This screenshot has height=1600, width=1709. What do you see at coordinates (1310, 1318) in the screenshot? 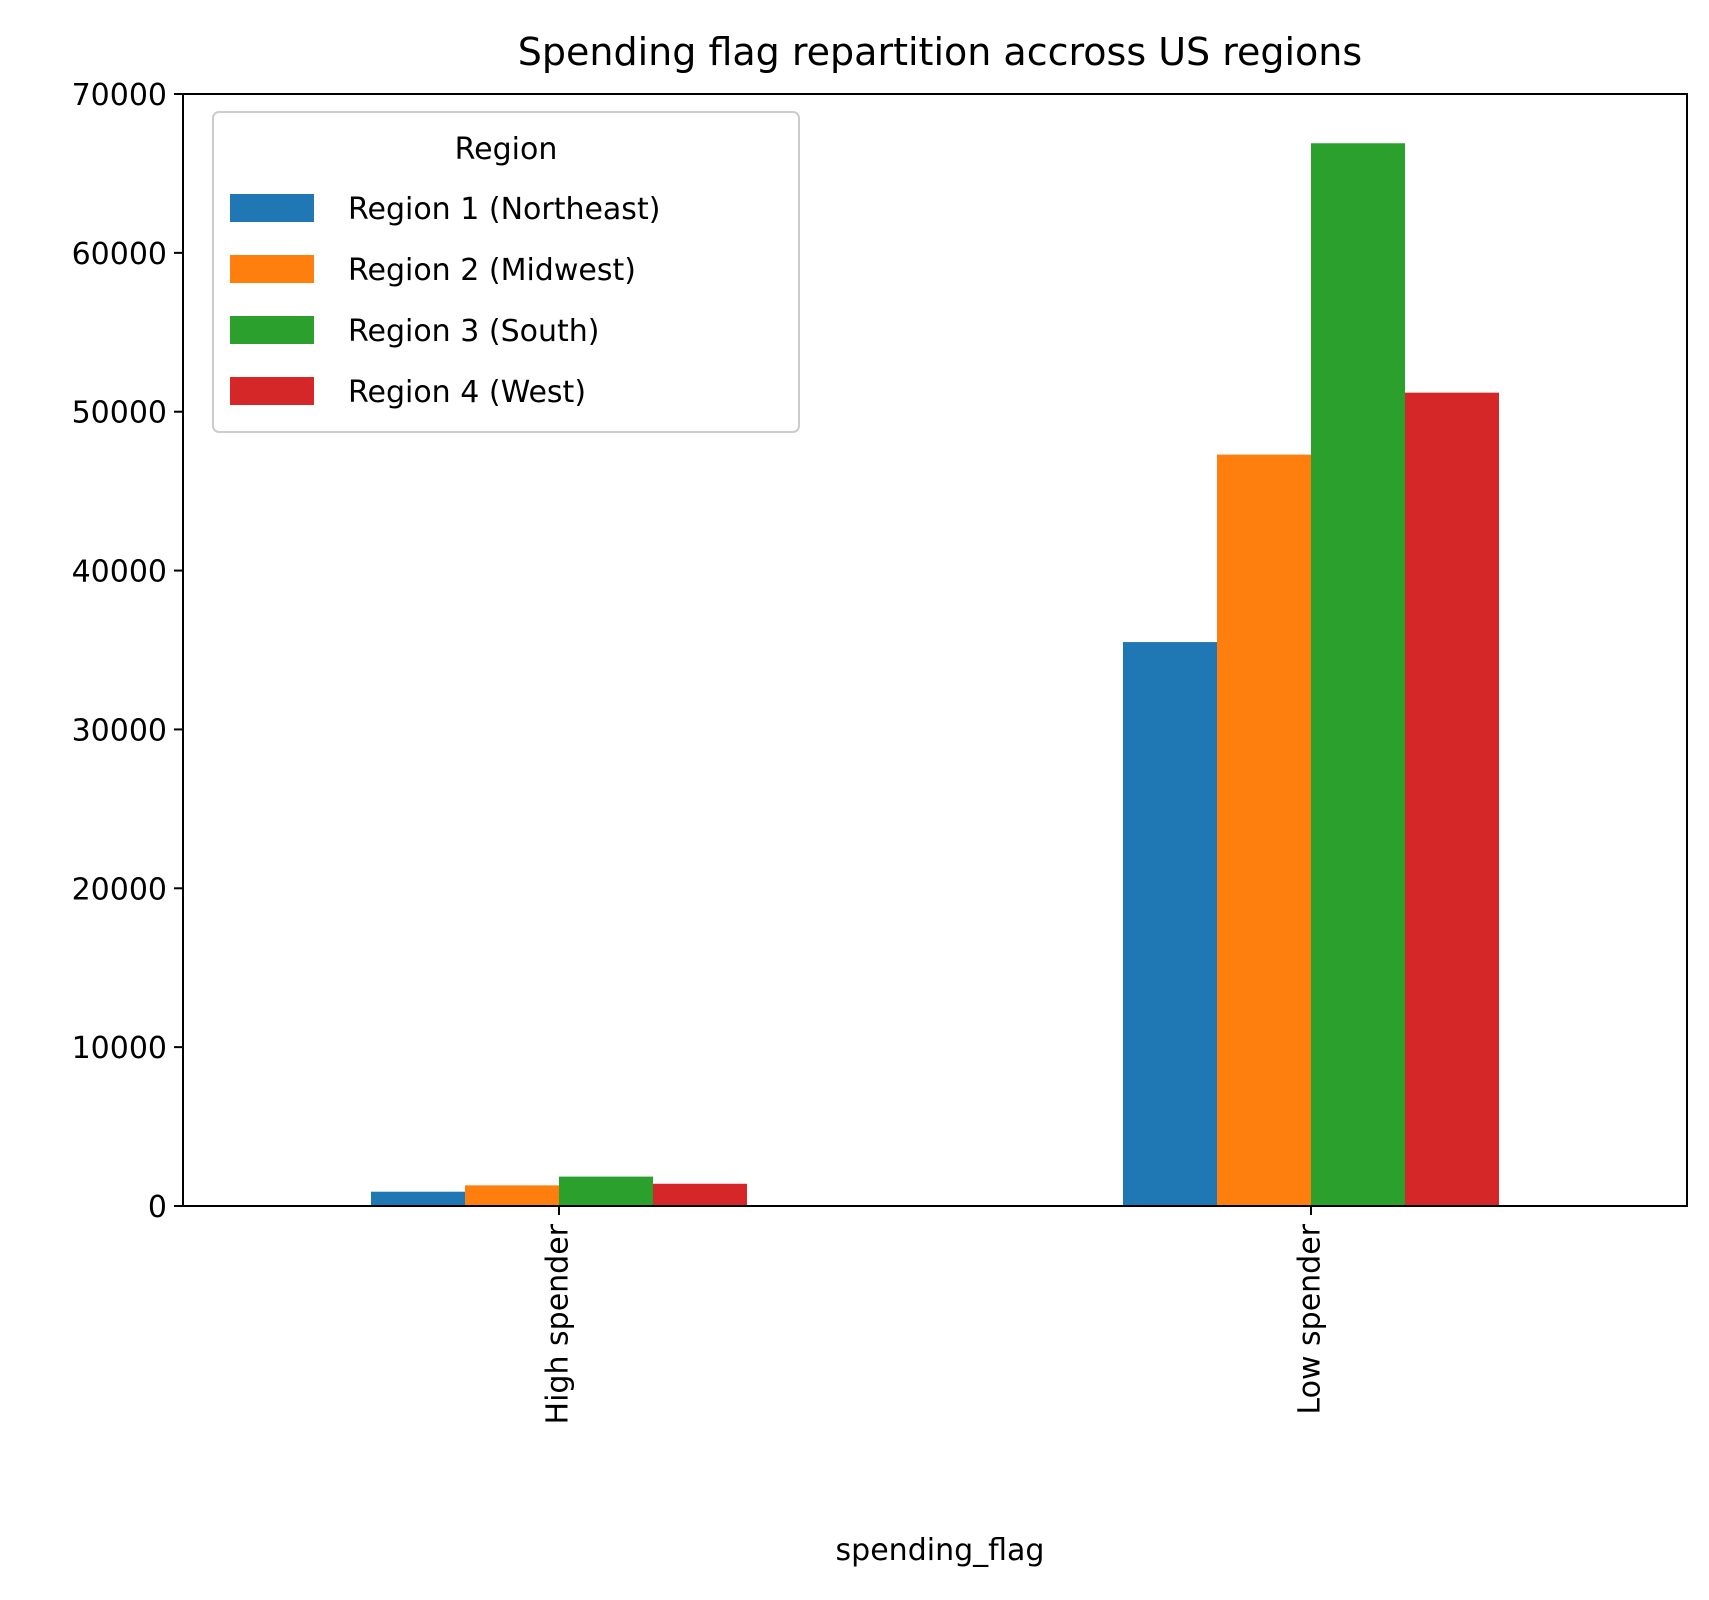
I see `x-tick-label: Low spender` at bounding box center [1310, 1318].